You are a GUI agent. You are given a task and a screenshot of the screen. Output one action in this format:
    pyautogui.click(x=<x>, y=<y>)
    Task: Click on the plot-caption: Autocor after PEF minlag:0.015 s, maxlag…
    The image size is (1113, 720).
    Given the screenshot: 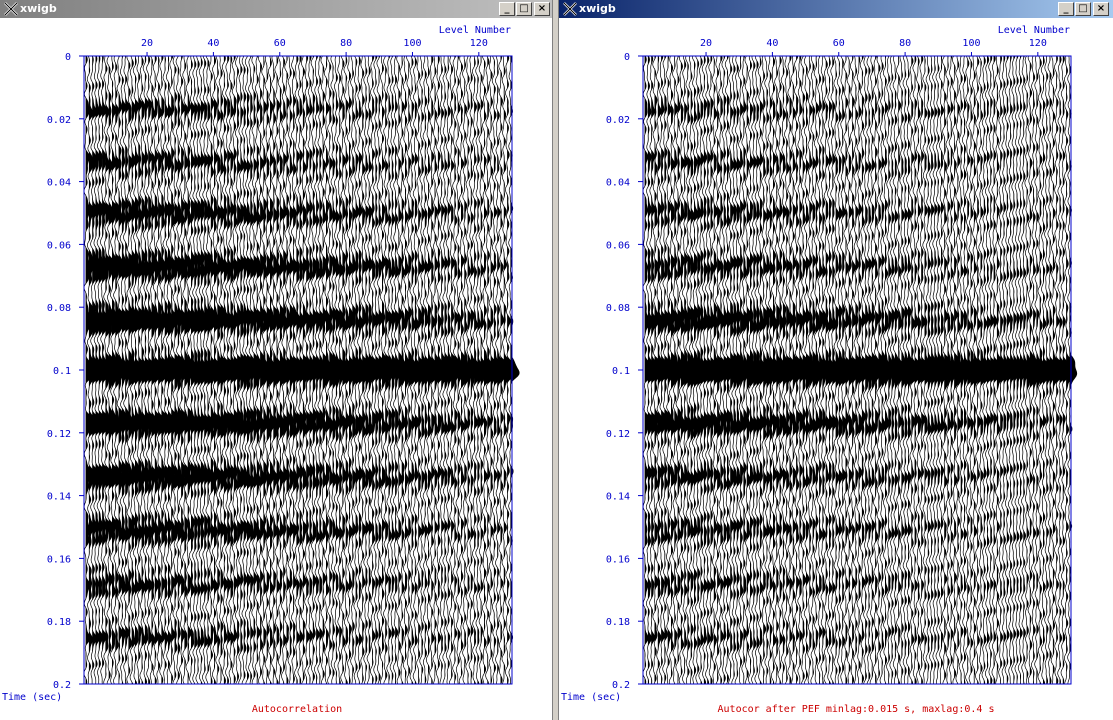 What is the action you would take?
    pyautogui.click(x=856, y=709)
    